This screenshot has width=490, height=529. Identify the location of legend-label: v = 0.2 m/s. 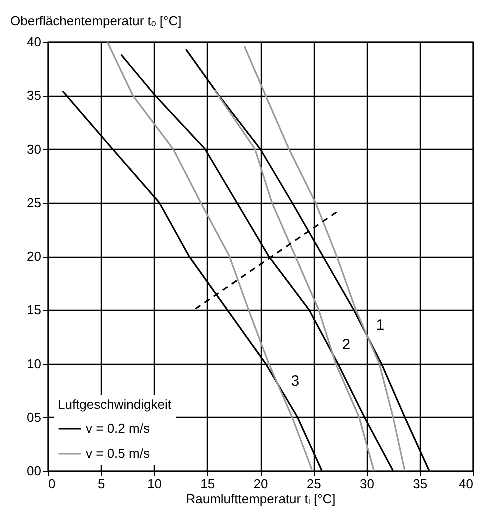
(118, 428).